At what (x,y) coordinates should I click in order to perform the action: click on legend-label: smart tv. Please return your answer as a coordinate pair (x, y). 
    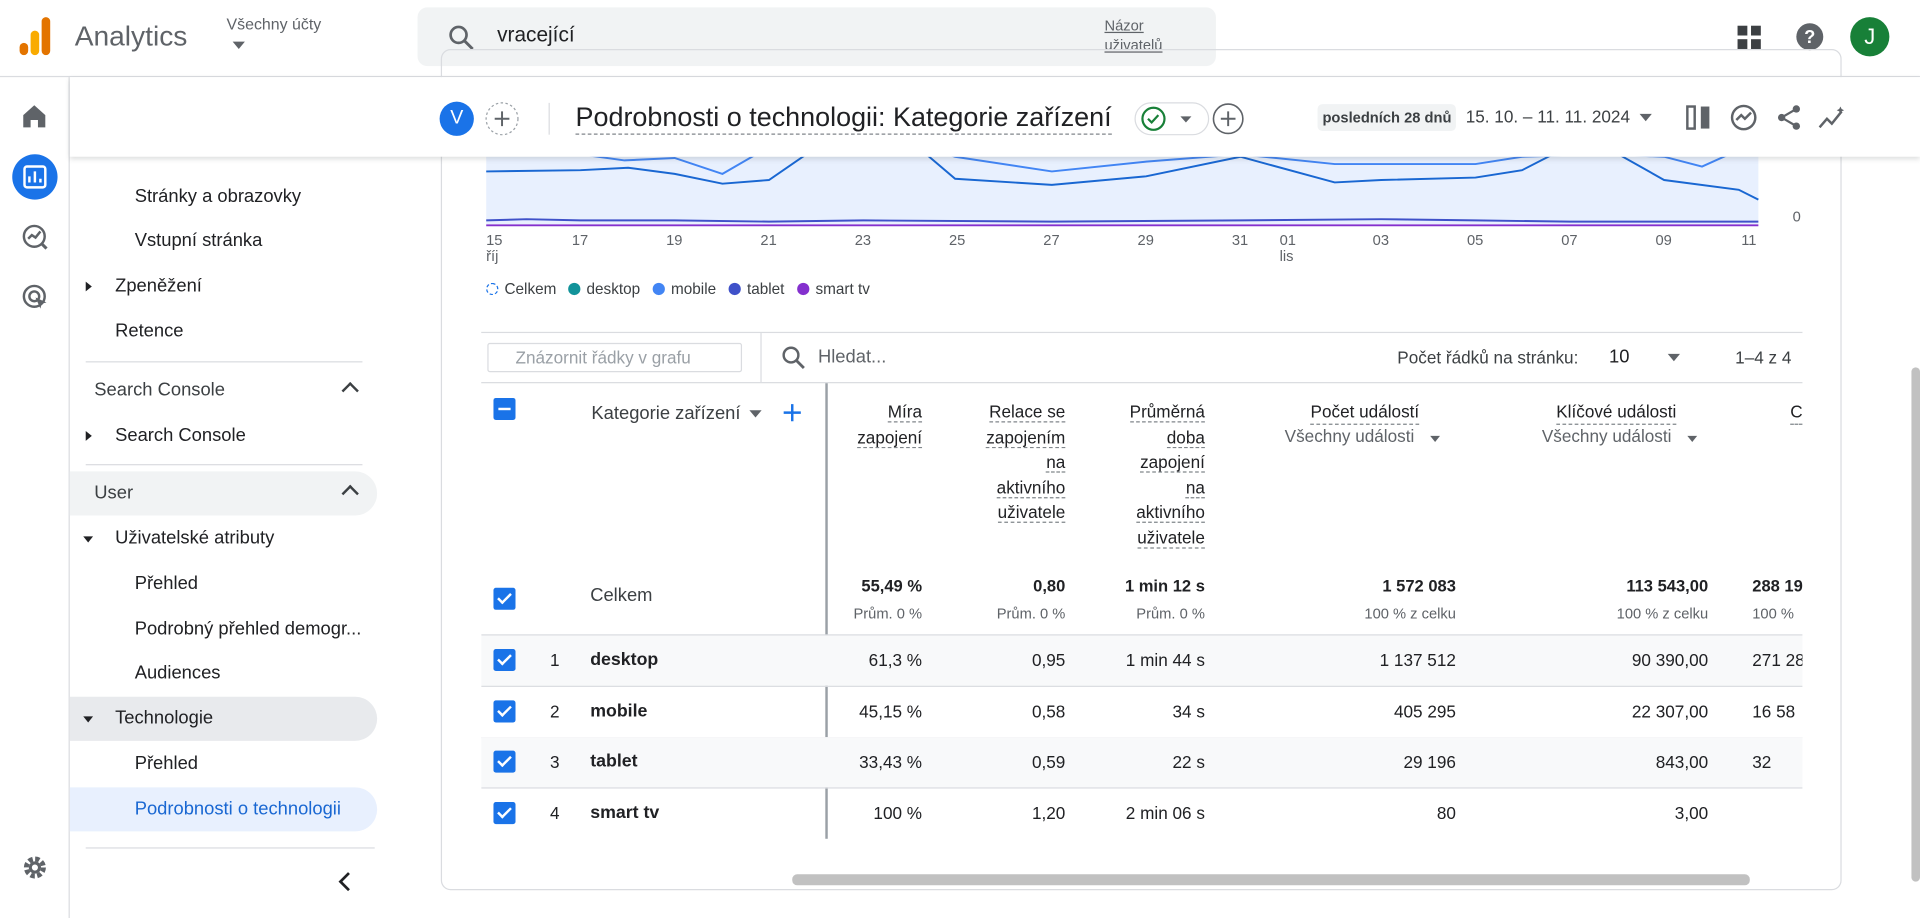
    Looking at the image, I should click on (842, 289).